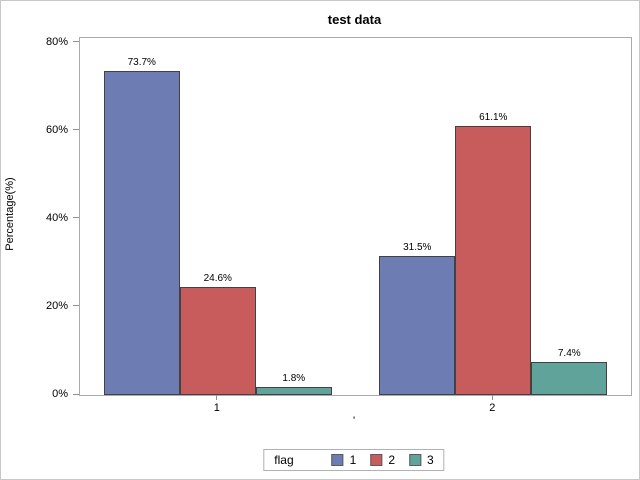 The height and width of the screenshot is (480, 640). I want to click on chart-title: test data, so click(354, 19).